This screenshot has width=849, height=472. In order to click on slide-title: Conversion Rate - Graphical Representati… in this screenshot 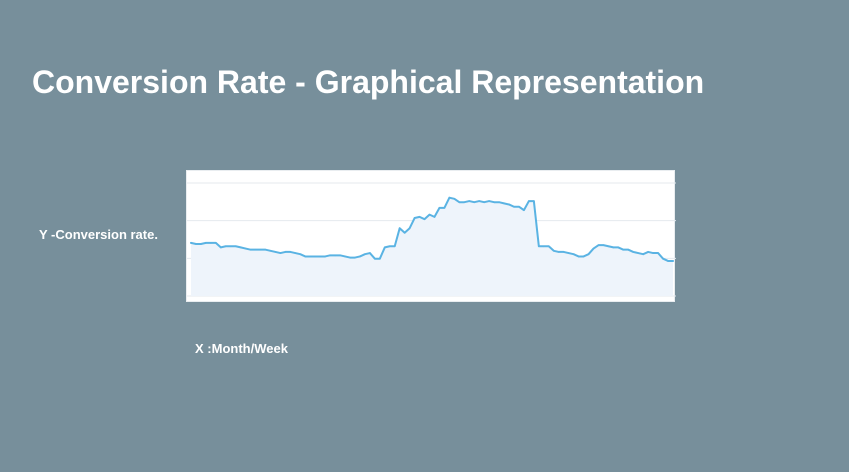, I will do `click(368, 82)`.